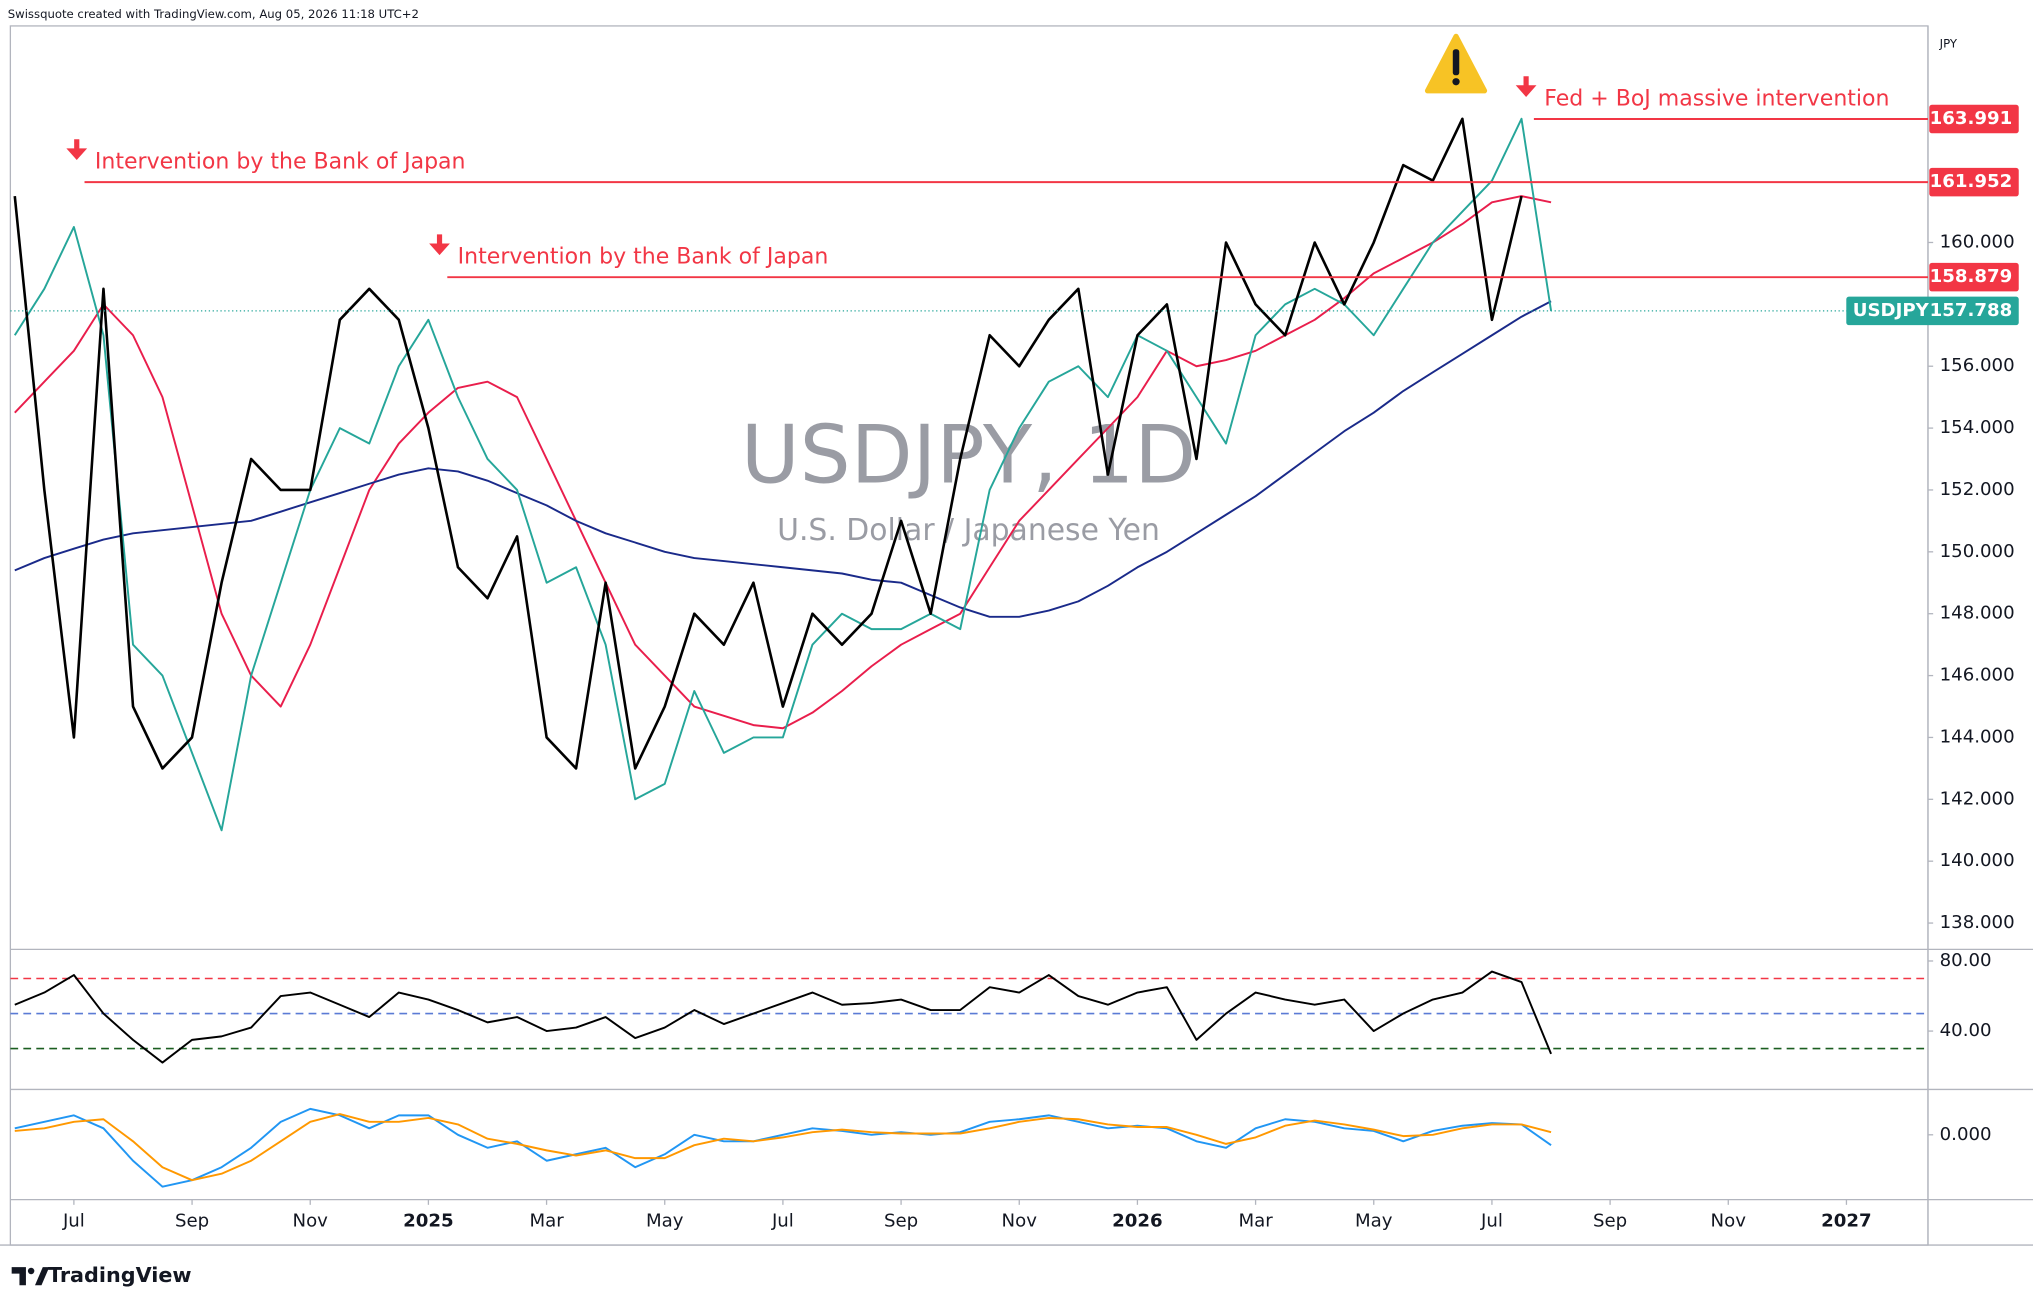  What do you see at coordinates (1977, 675) in the screenshot?
I see `y-tick-label: 146.000` at bounding box center [1977, 675].